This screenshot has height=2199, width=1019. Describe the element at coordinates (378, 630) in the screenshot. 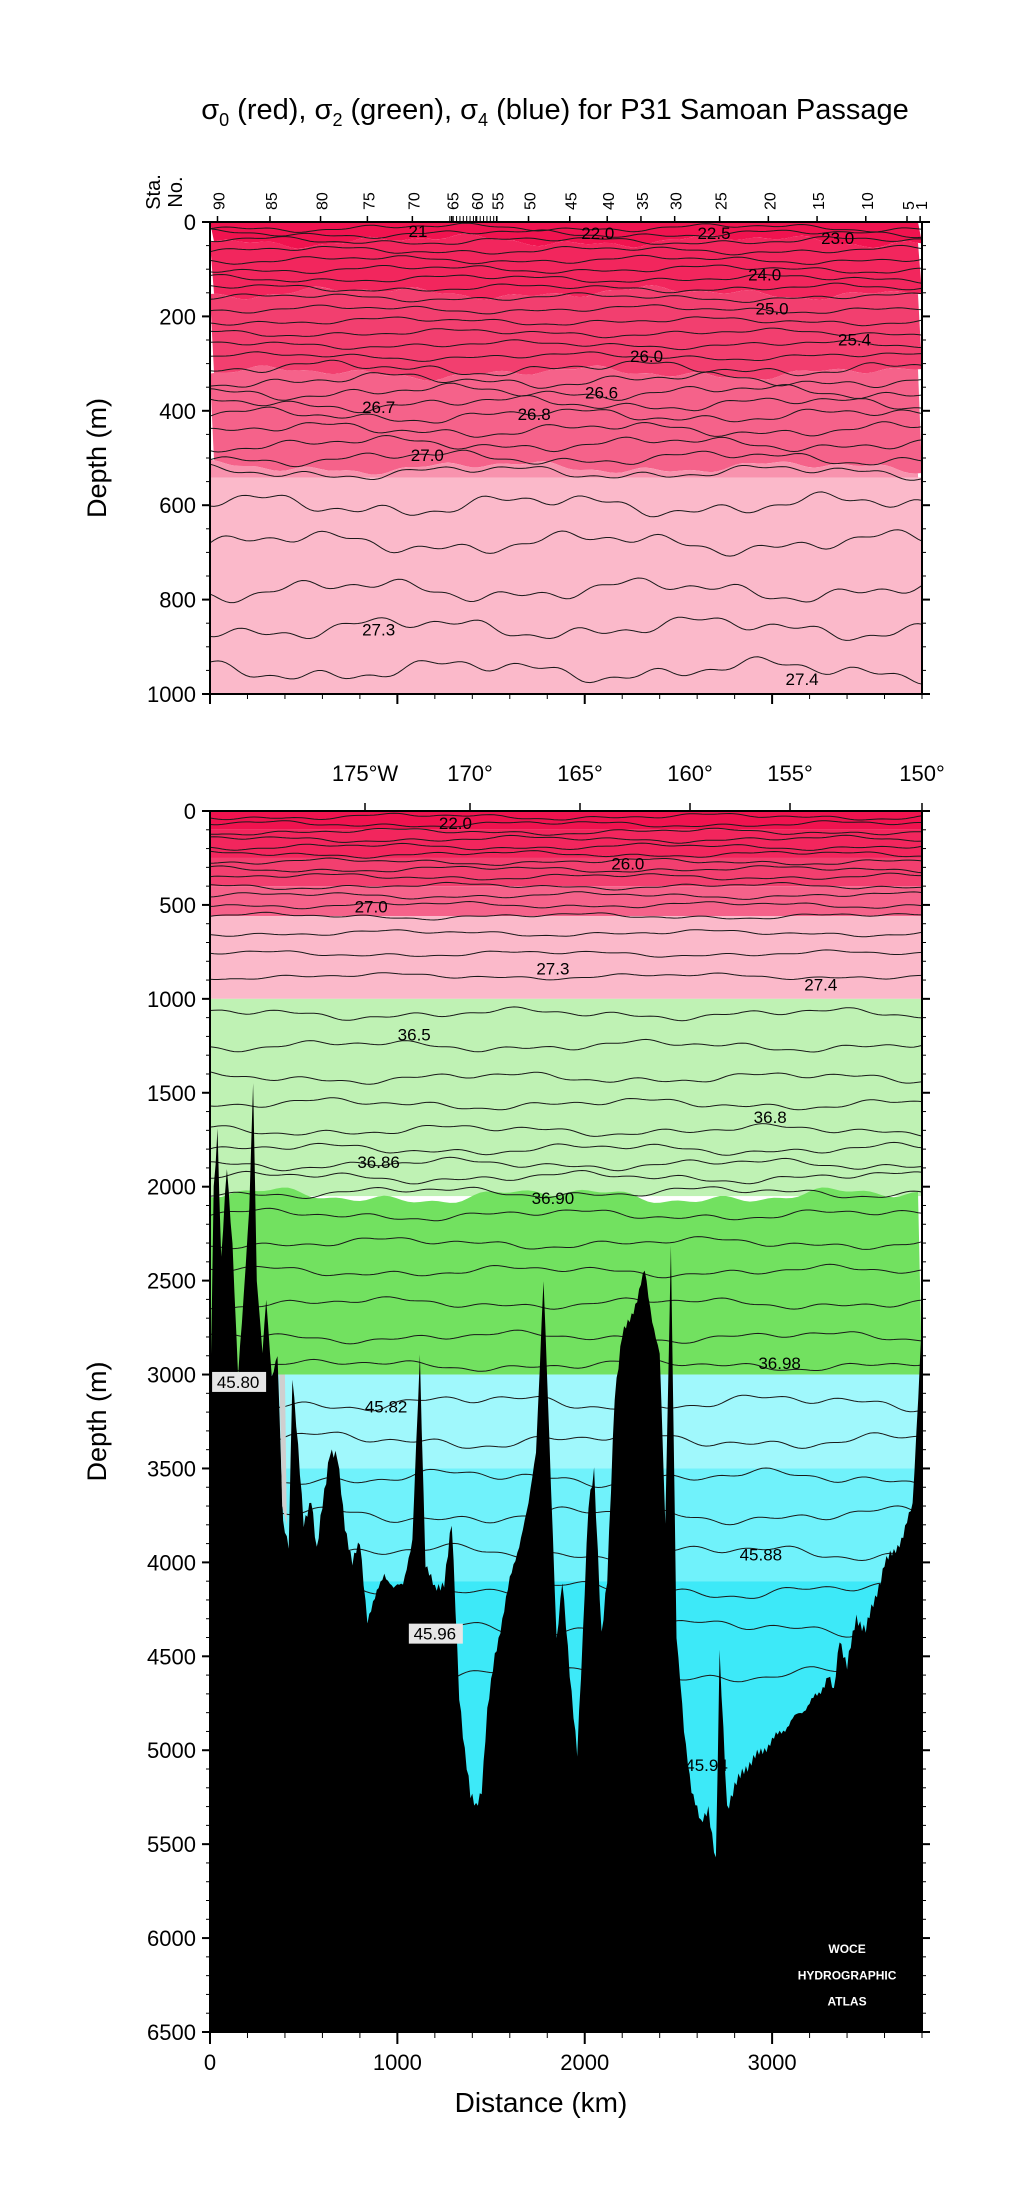

I see `contour-label: 27.3` at that location.